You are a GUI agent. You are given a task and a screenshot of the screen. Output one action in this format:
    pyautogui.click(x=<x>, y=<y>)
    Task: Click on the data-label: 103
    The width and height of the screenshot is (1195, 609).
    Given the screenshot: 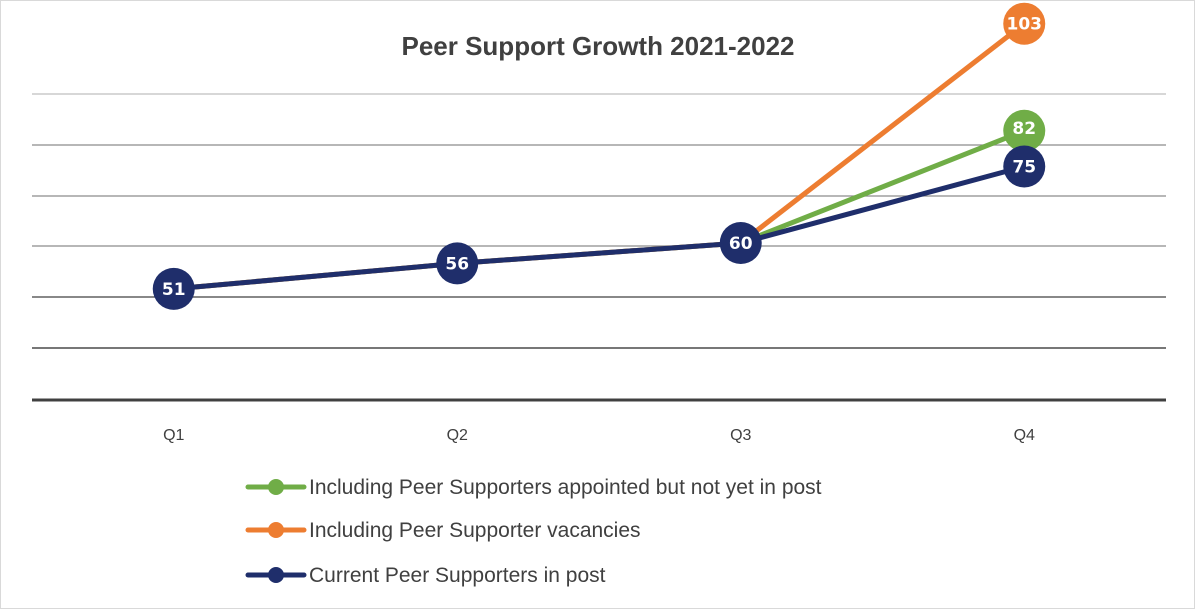 What is the action you would take?
    pyautogui.click(x=1025, y=25)
    